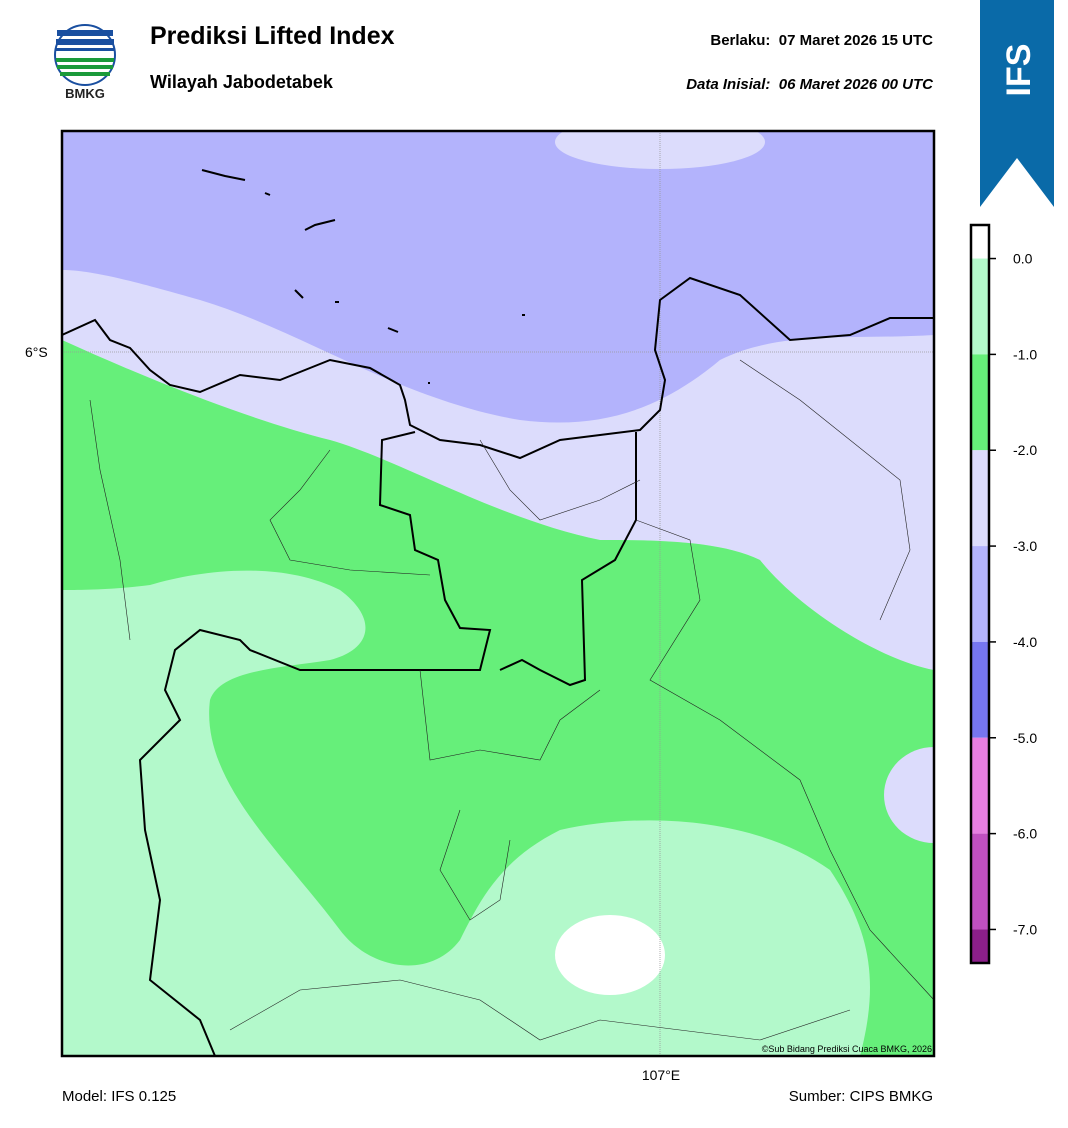 Image resolution: width=1068 pixels, height=1128 pixels. What do you see at coordinates (1003, 594) in the screenshot?
I see `colorbar: 0.0 -1.0 -2.0 -3.0 -4.0 -5.0 -6.0 -7.0` at bounding box center [1003, 594].